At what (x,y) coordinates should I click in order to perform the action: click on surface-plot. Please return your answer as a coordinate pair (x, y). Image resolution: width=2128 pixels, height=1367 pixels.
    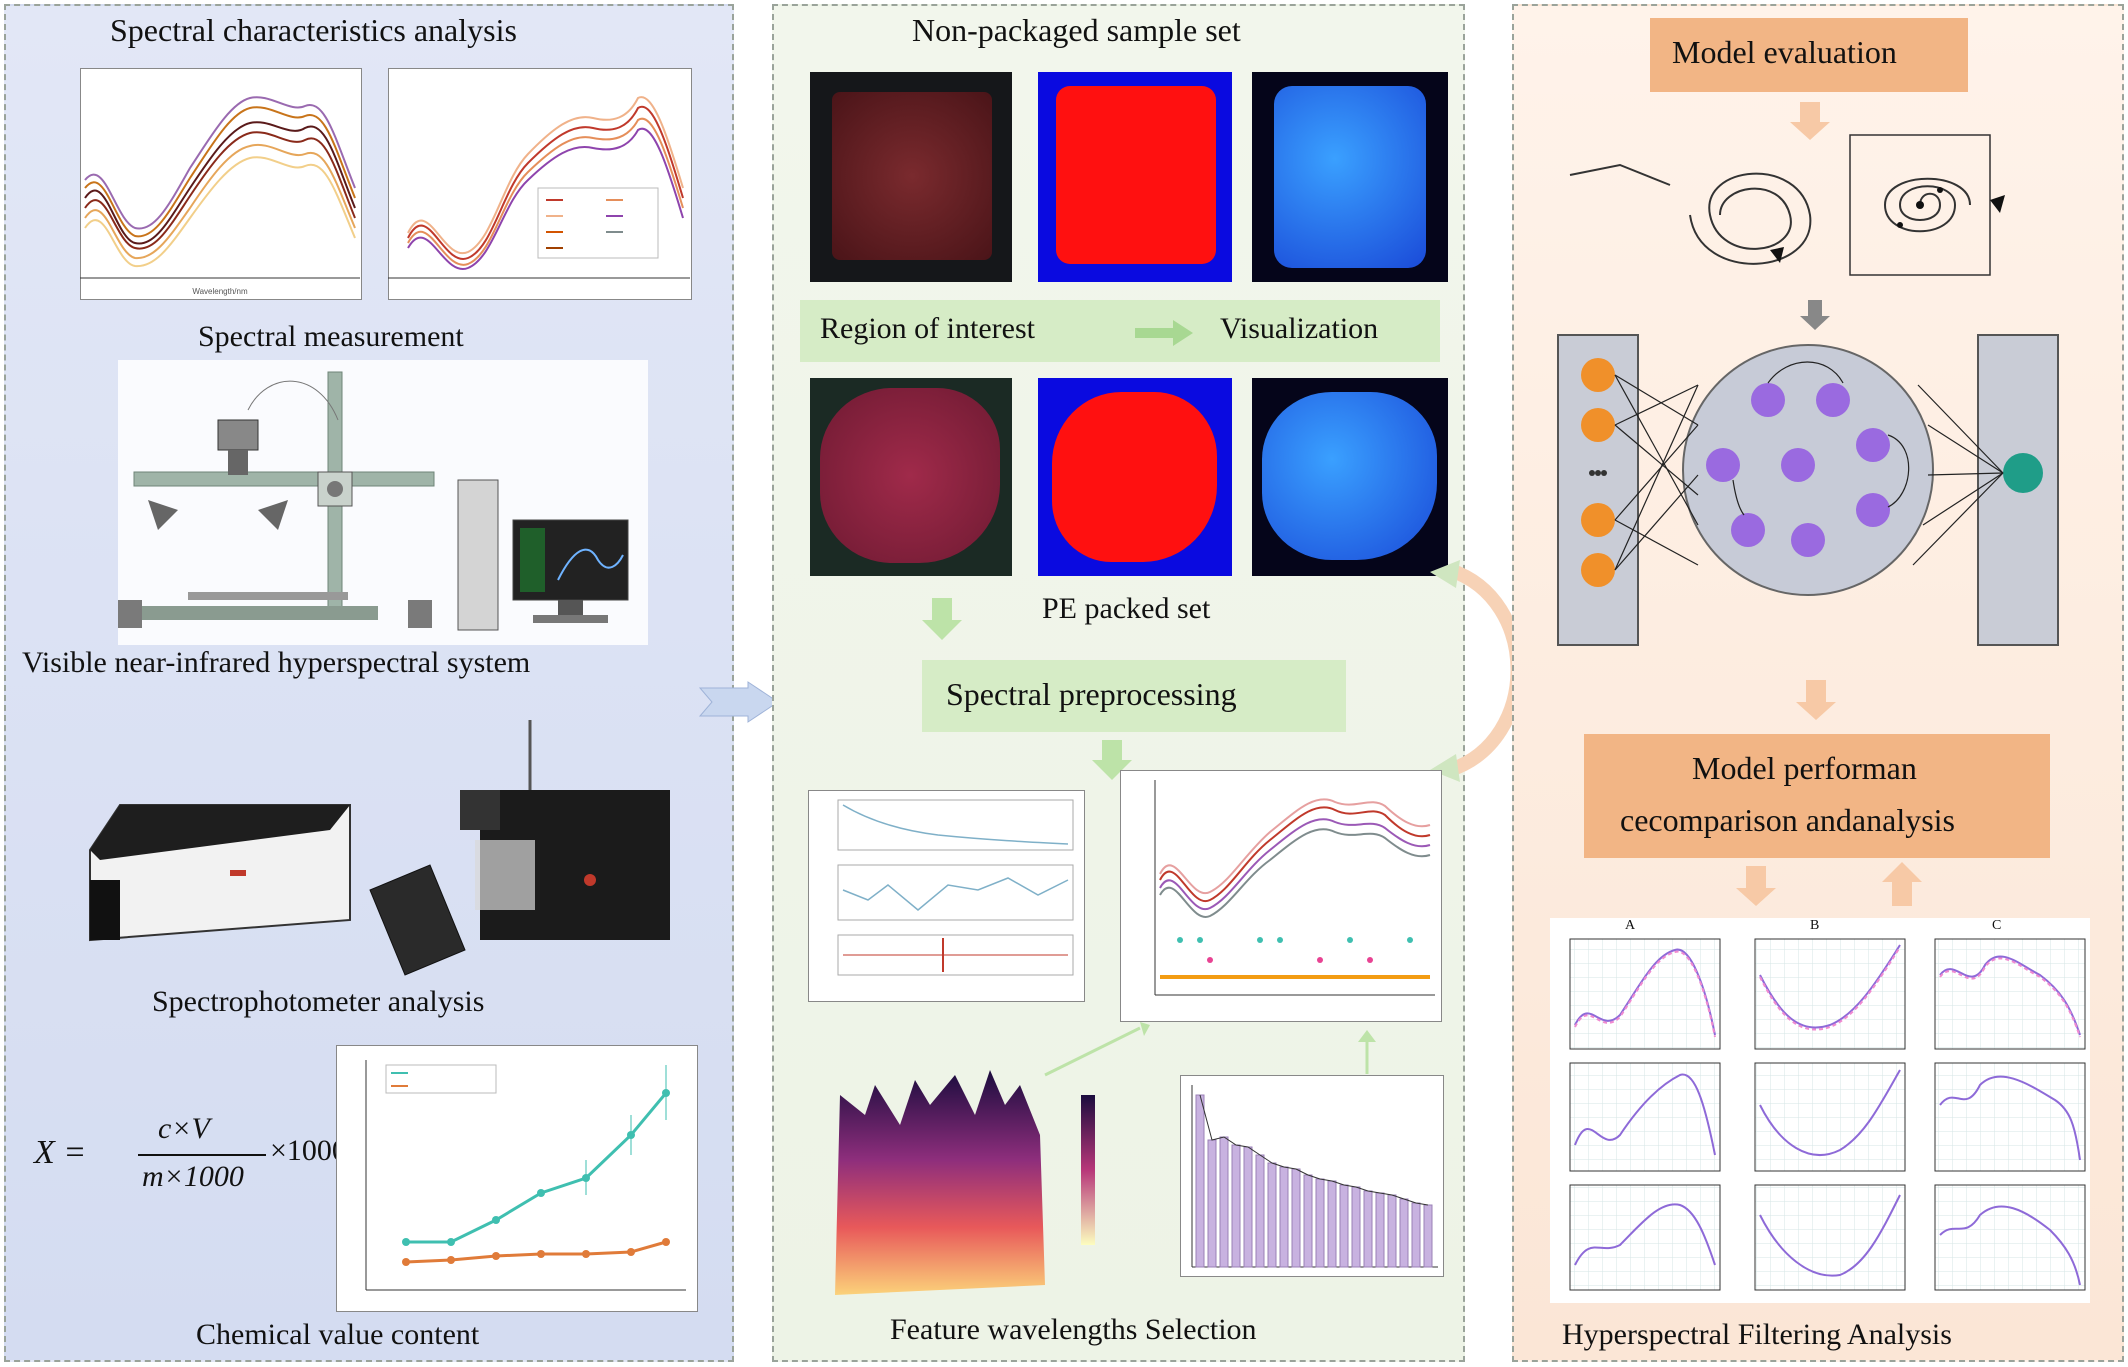
    Looking at the image, I should click on (965, 1182).